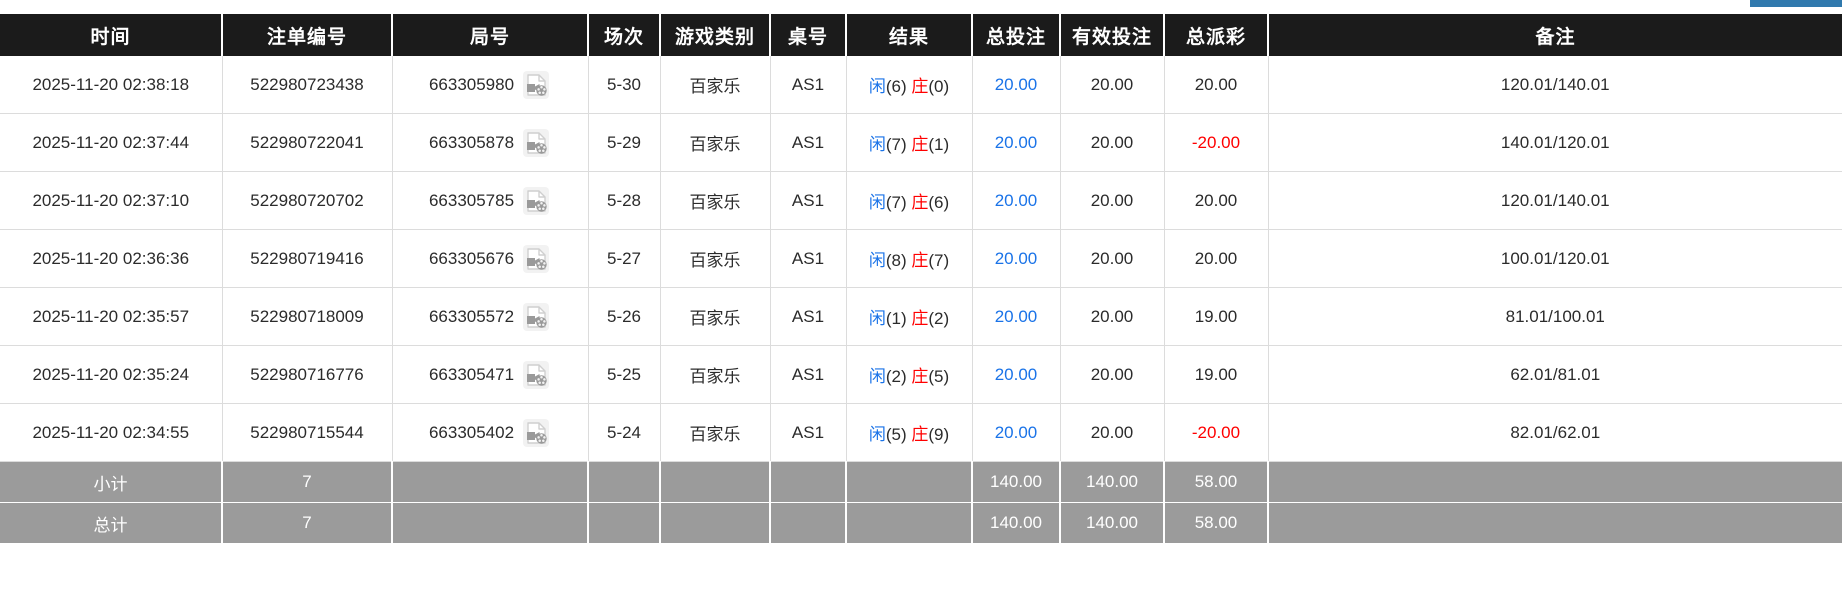  I want to click on cell-time: 2025-11-20 02:35:24, so click(111, 374).